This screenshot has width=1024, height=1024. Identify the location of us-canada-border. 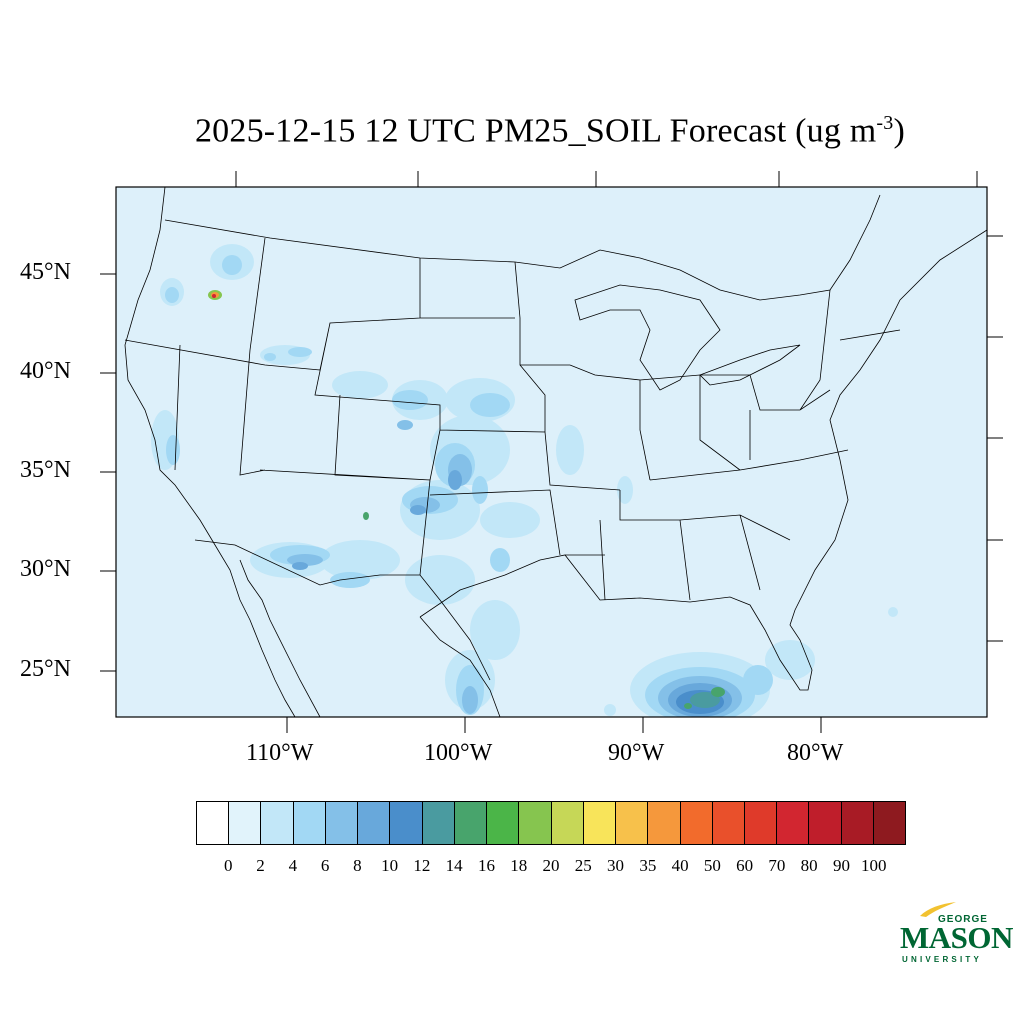
(522, 247).